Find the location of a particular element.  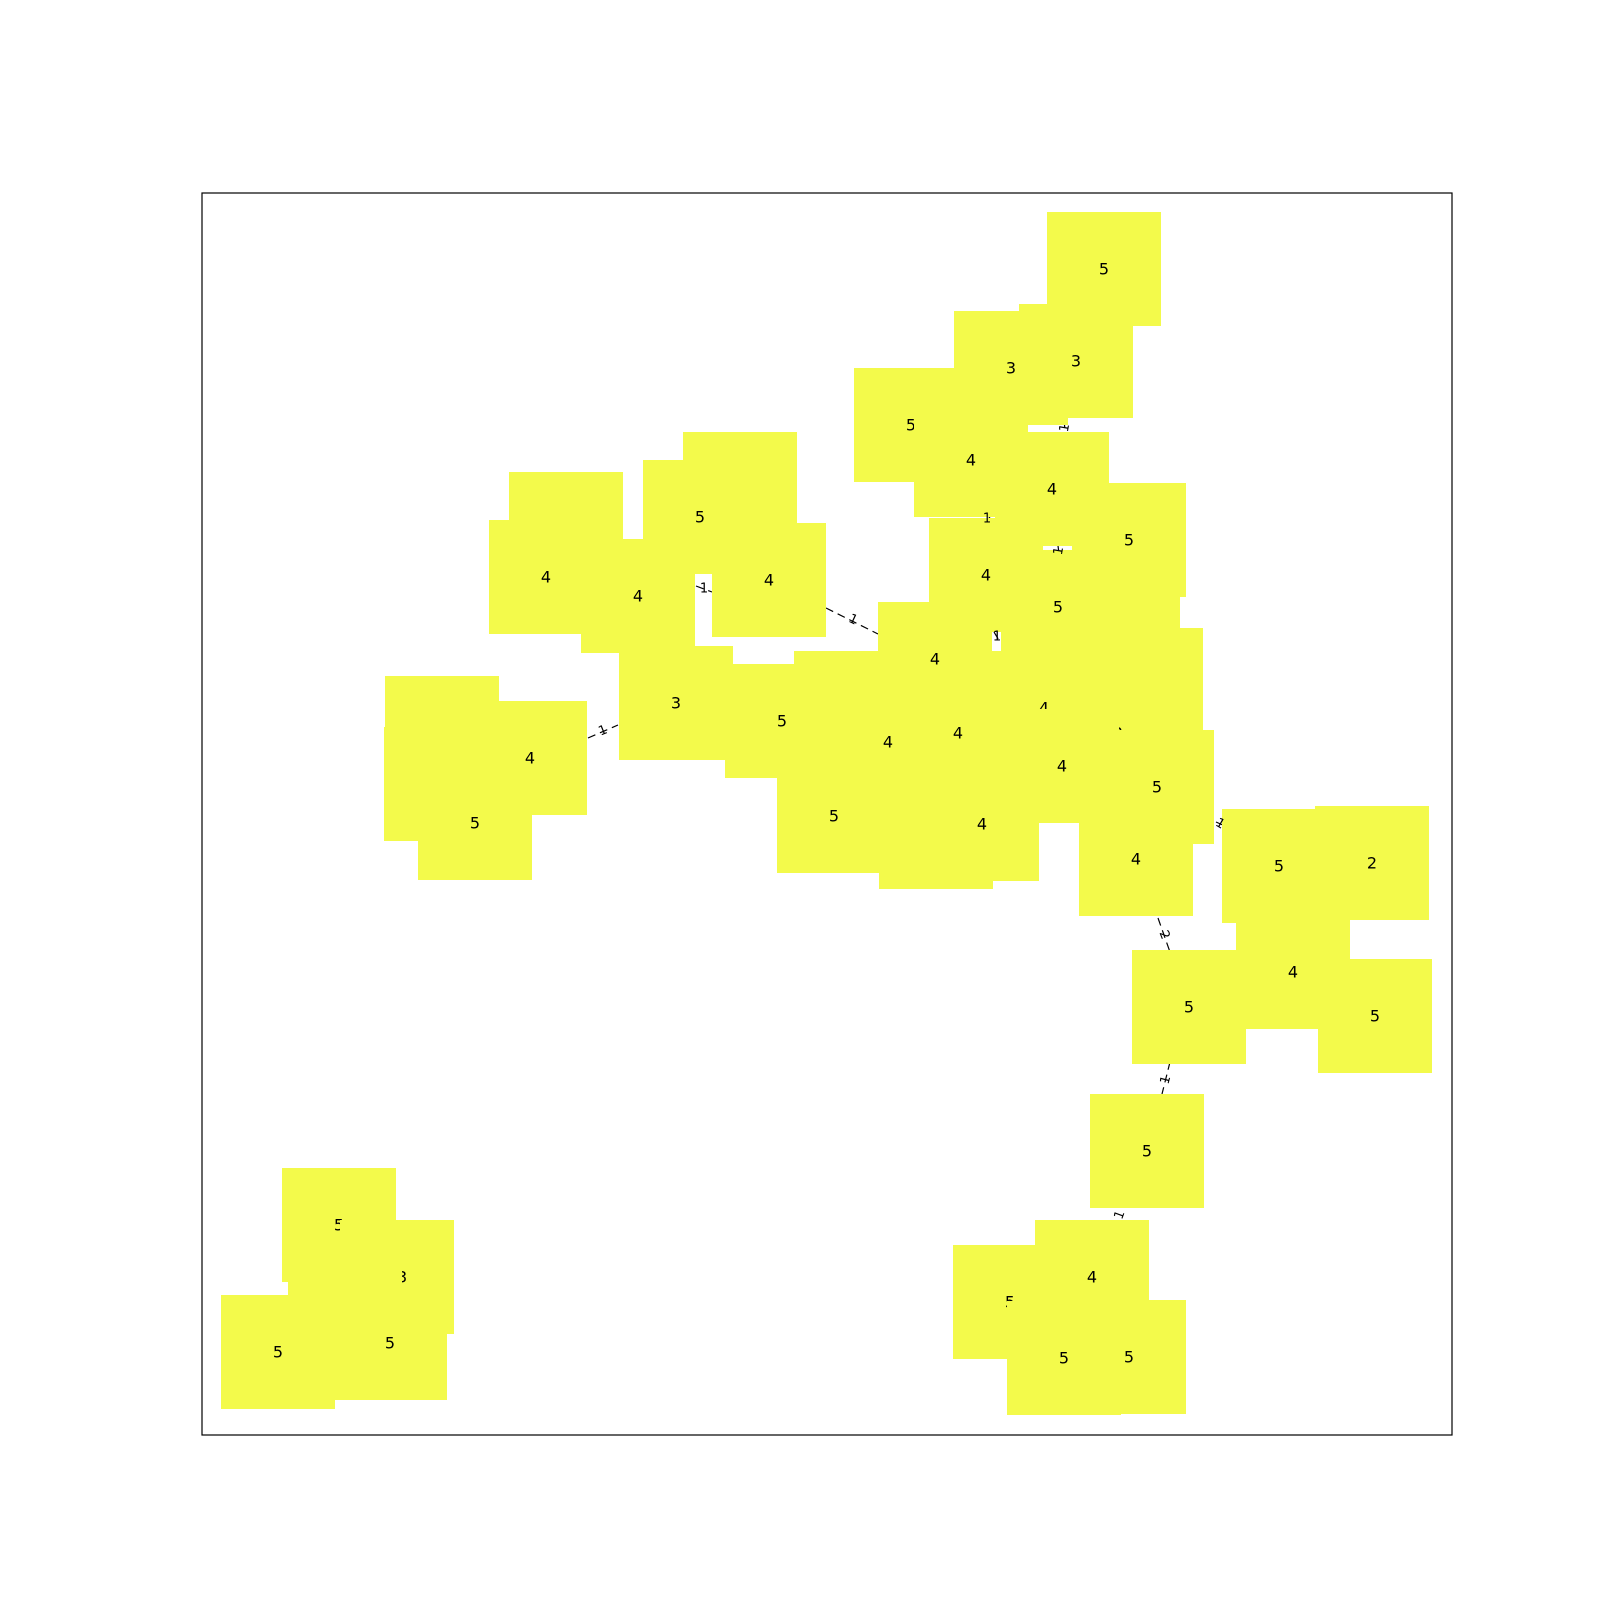

edge-n26-n33 is located at coordinates (852, 621).